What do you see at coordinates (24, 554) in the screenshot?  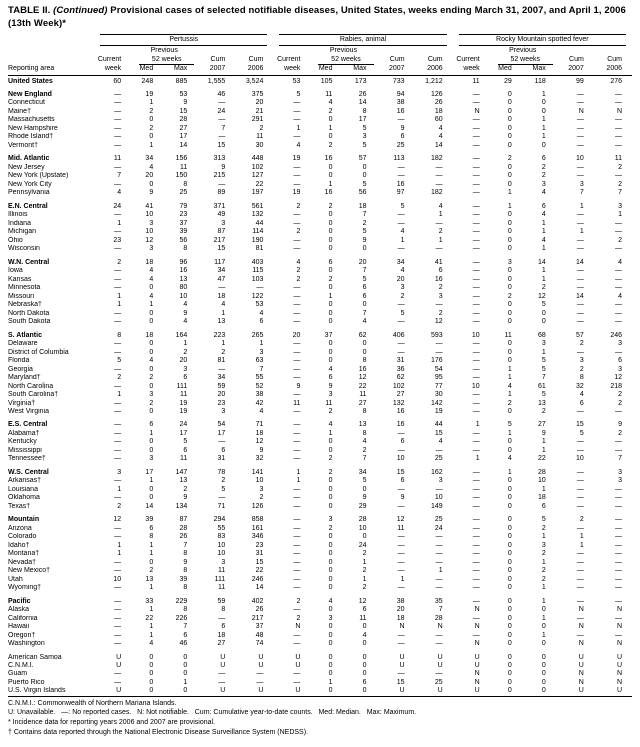 I see `reporting-area-cell: Montana†` at bounding box center [24, 554].